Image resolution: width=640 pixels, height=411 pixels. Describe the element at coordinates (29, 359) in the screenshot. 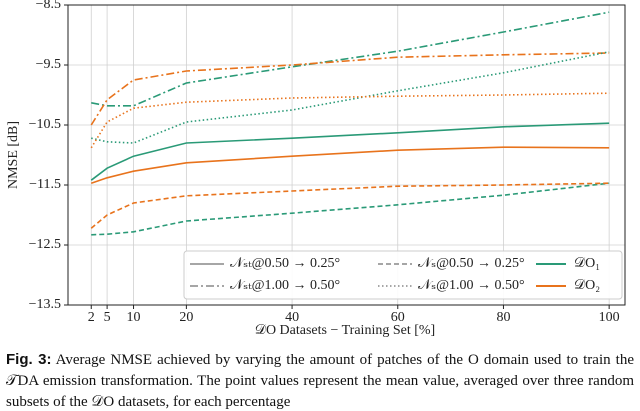

I see `caption-label: Fig. 3:` at that location.